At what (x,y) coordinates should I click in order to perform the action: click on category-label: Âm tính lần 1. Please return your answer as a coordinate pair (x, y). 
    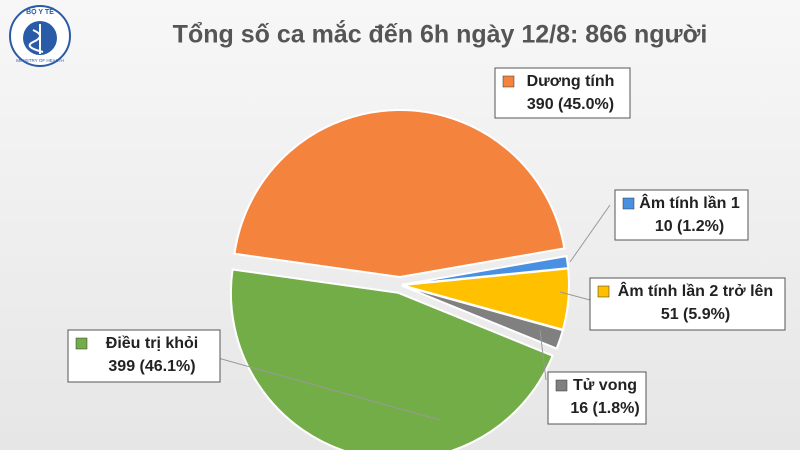
    Looking at the image, I should click on (689, 202).